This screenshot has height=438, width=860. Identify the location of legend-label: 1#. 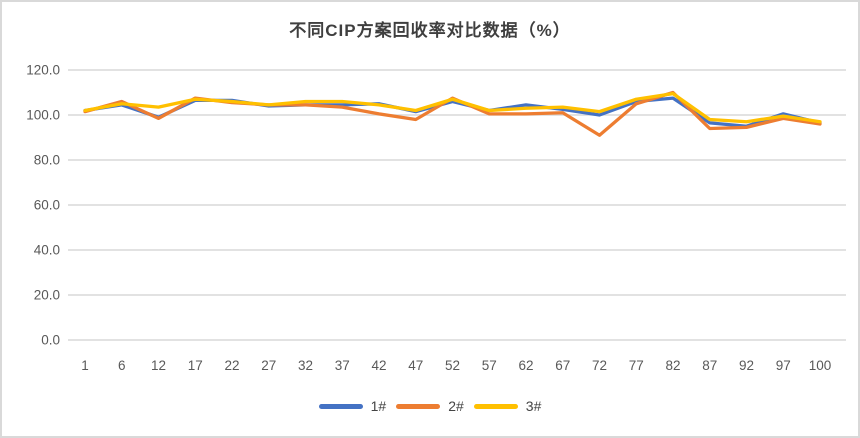
(378, 406).